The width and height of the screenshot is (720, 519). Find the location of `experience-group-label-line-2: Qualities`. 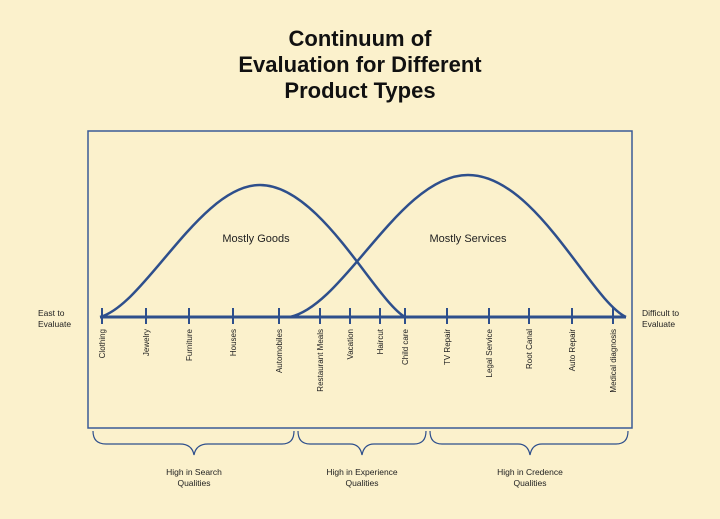

experience-group-label-line-2: Qualities is located at coordinates (361, 483).